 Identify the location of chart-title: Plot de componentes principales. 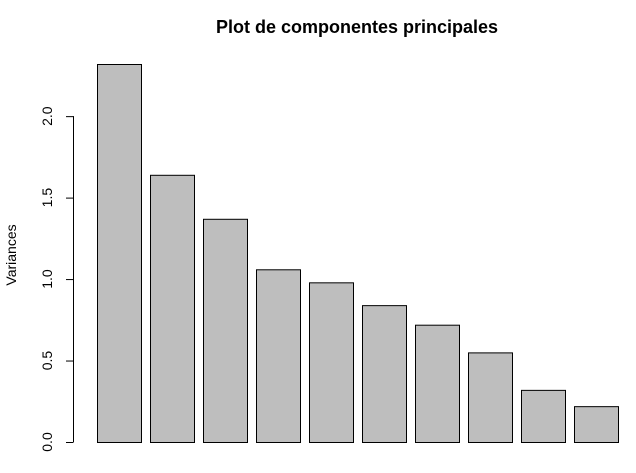
(357, 27).